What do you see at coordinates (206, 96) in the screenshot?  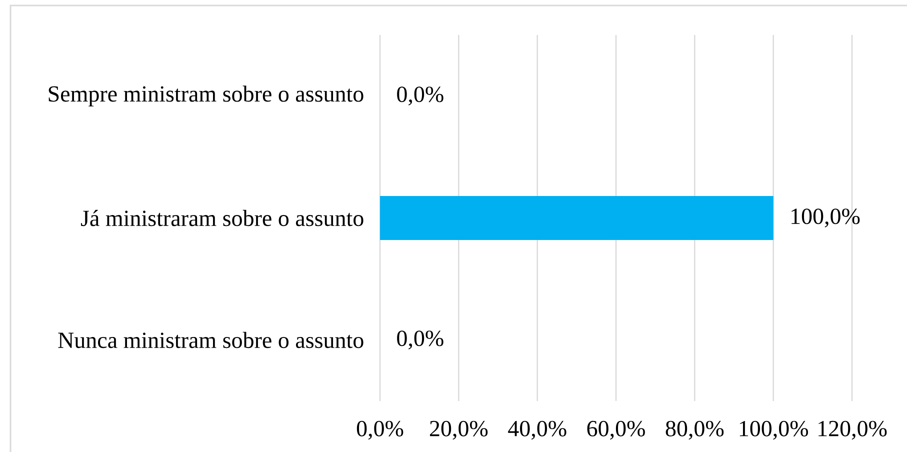 I see `y-tick-label: Sempre ministram sobre o assunto` at bounding box center [206, 96].